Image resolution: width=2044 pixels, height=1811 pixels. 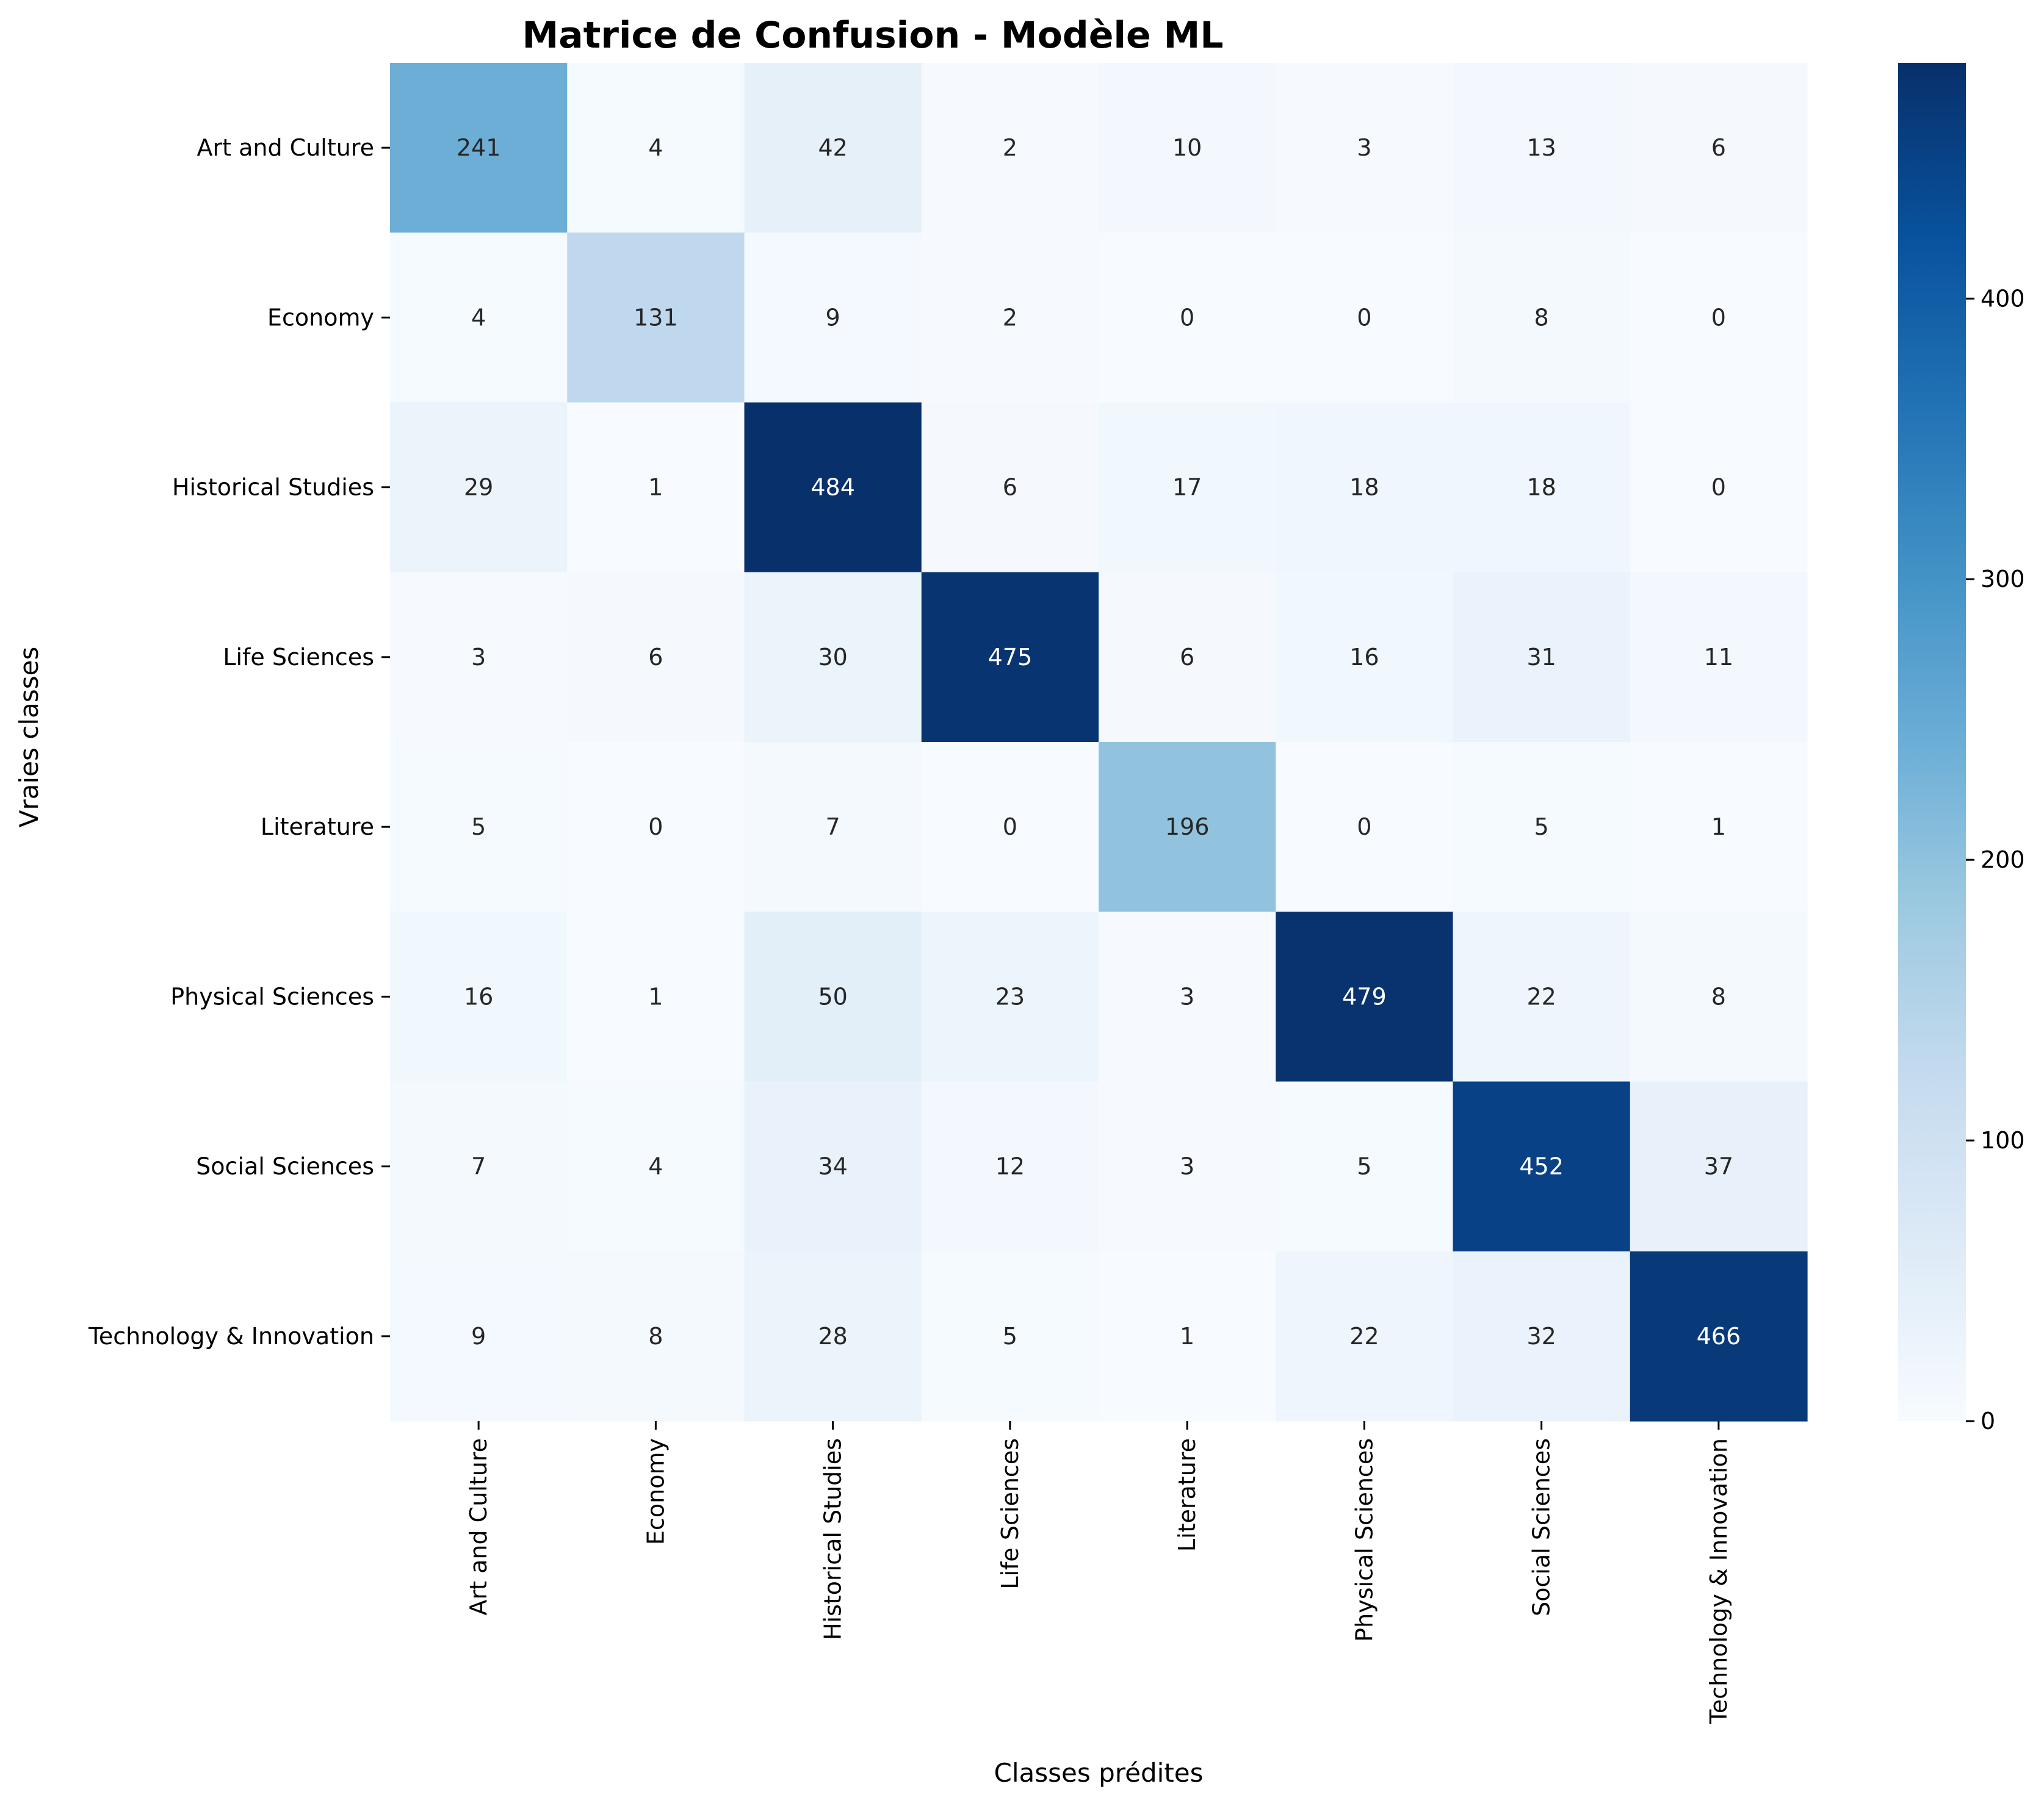 What do you see at coordinates (479, 147) in the screenshot?
I see `cell-value-label: 241` at bounding box center [479, 147].